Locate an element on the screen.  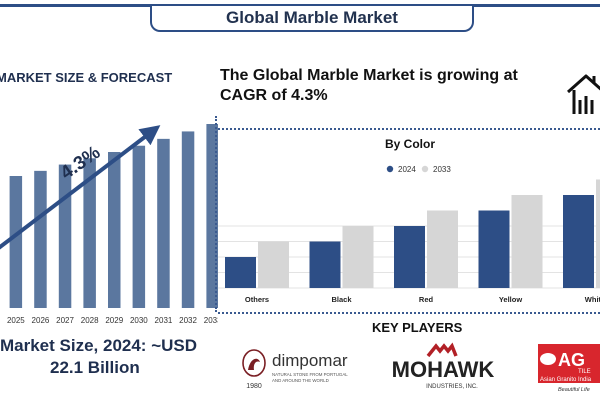
forecast-year-label: 2026 is located at coordinates (41, 320).